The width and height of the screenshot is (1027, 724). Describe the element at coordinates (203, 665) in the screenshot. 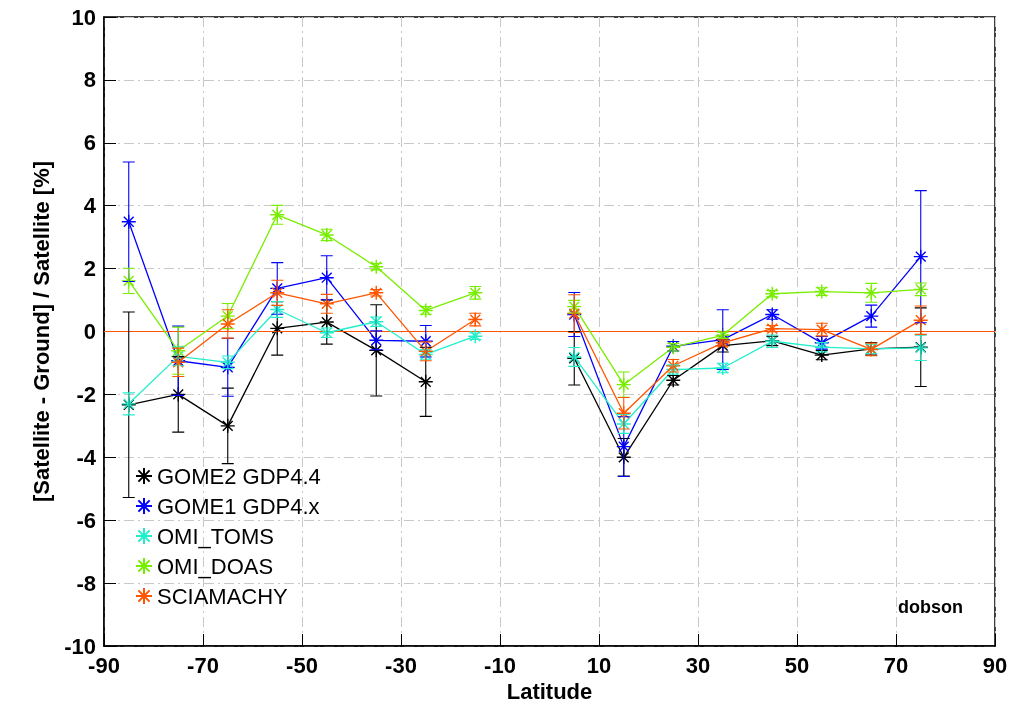

I see `x-tick-label: -70` at that location.